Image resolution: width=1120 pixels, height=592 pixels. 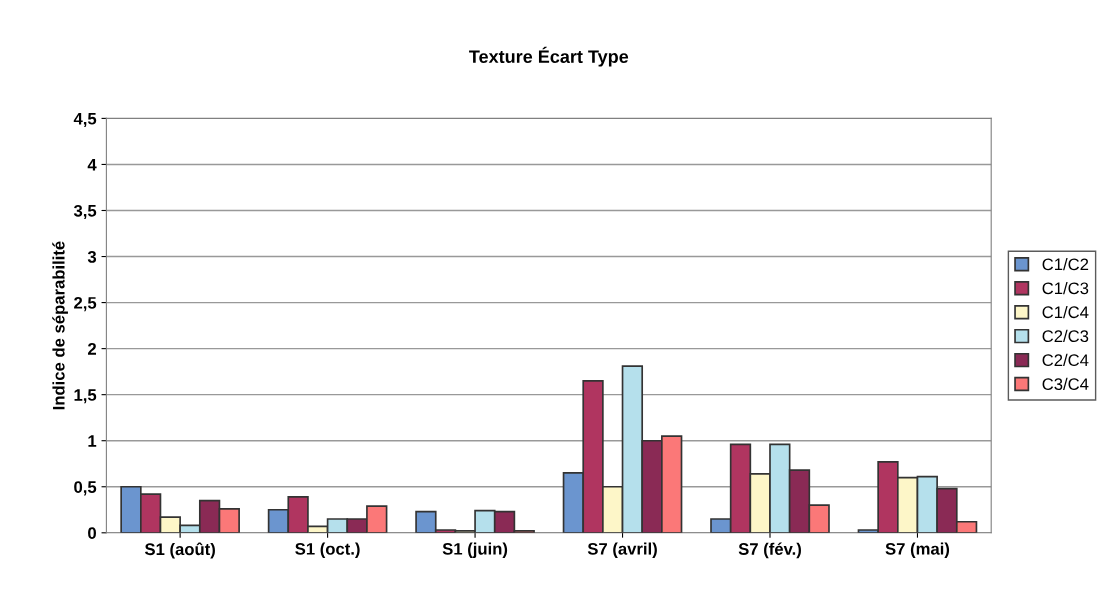 I want to click on x-tick-label: S7 (avril), so click(x=622, y=550).